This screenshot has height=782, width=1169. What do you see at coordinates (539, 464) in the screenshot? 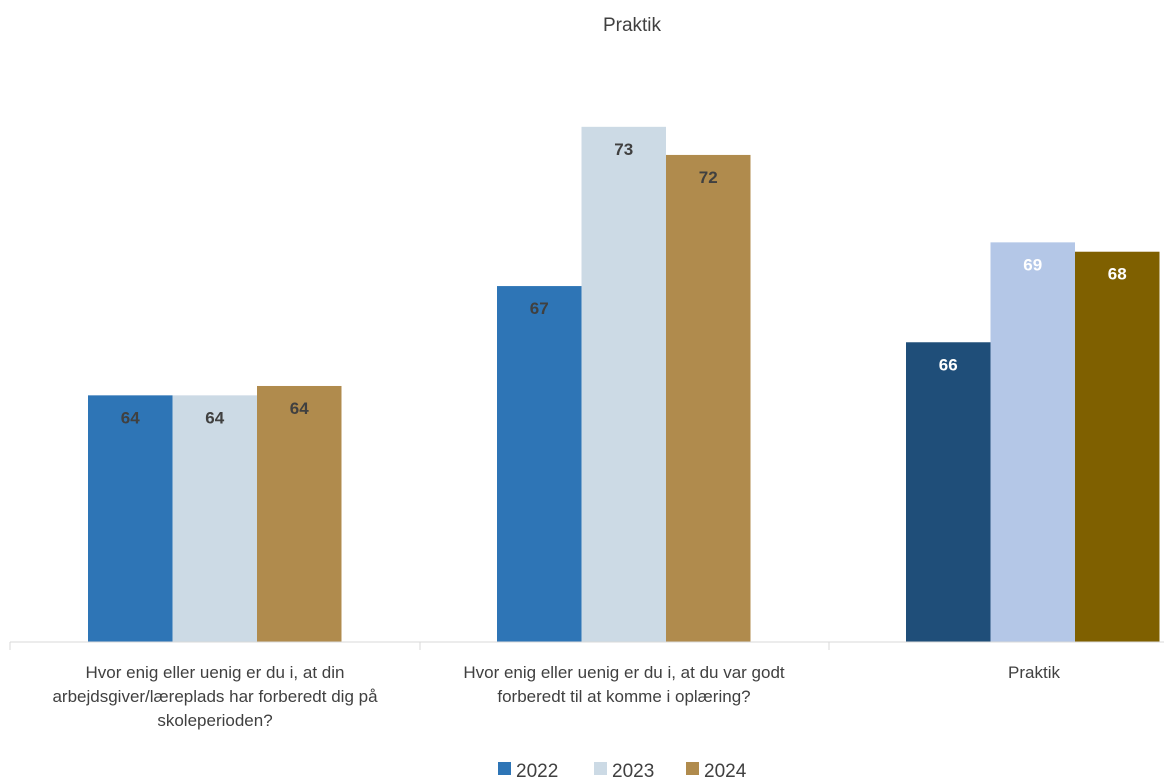
I see `bar-2022-cat2` at bounding box center [539, 464].